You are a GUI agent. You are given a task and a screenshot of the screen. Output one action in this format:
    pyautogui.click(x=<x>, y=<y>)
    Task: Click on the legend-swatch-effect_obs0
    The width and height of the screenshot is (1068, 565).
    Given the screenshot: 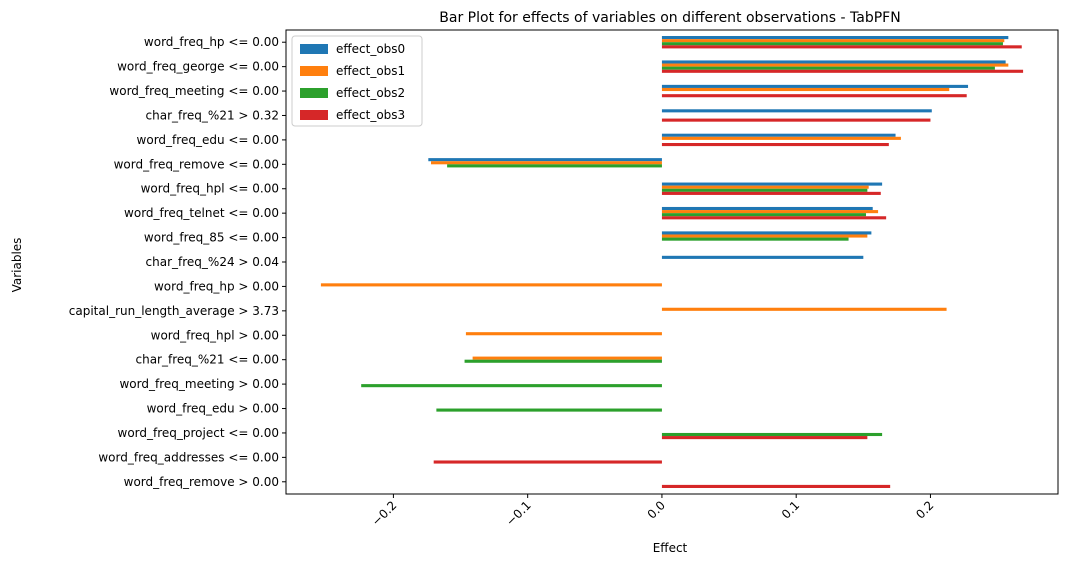 What is the action you would take?
    pyautogui.click(x=314, y=49)
    